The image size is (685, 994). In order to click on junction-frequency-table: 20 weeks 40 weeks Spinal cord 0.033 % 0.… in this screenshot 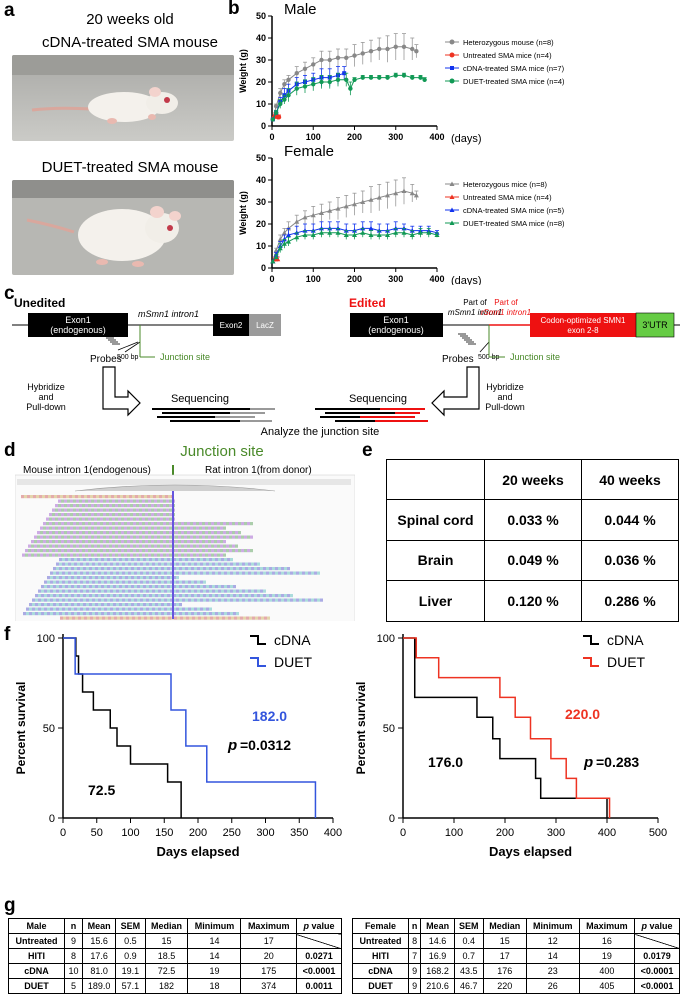, I will do `click(532, 540)`.